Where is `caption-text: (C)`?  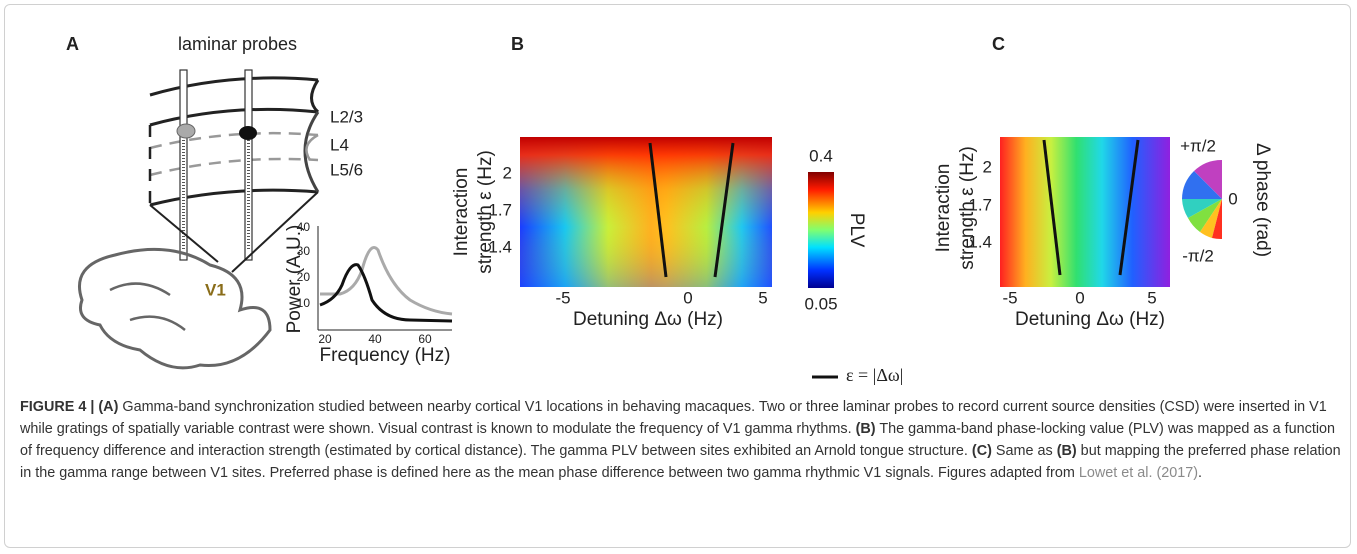
caption-text: (C) is located at coordinates (981, 451).